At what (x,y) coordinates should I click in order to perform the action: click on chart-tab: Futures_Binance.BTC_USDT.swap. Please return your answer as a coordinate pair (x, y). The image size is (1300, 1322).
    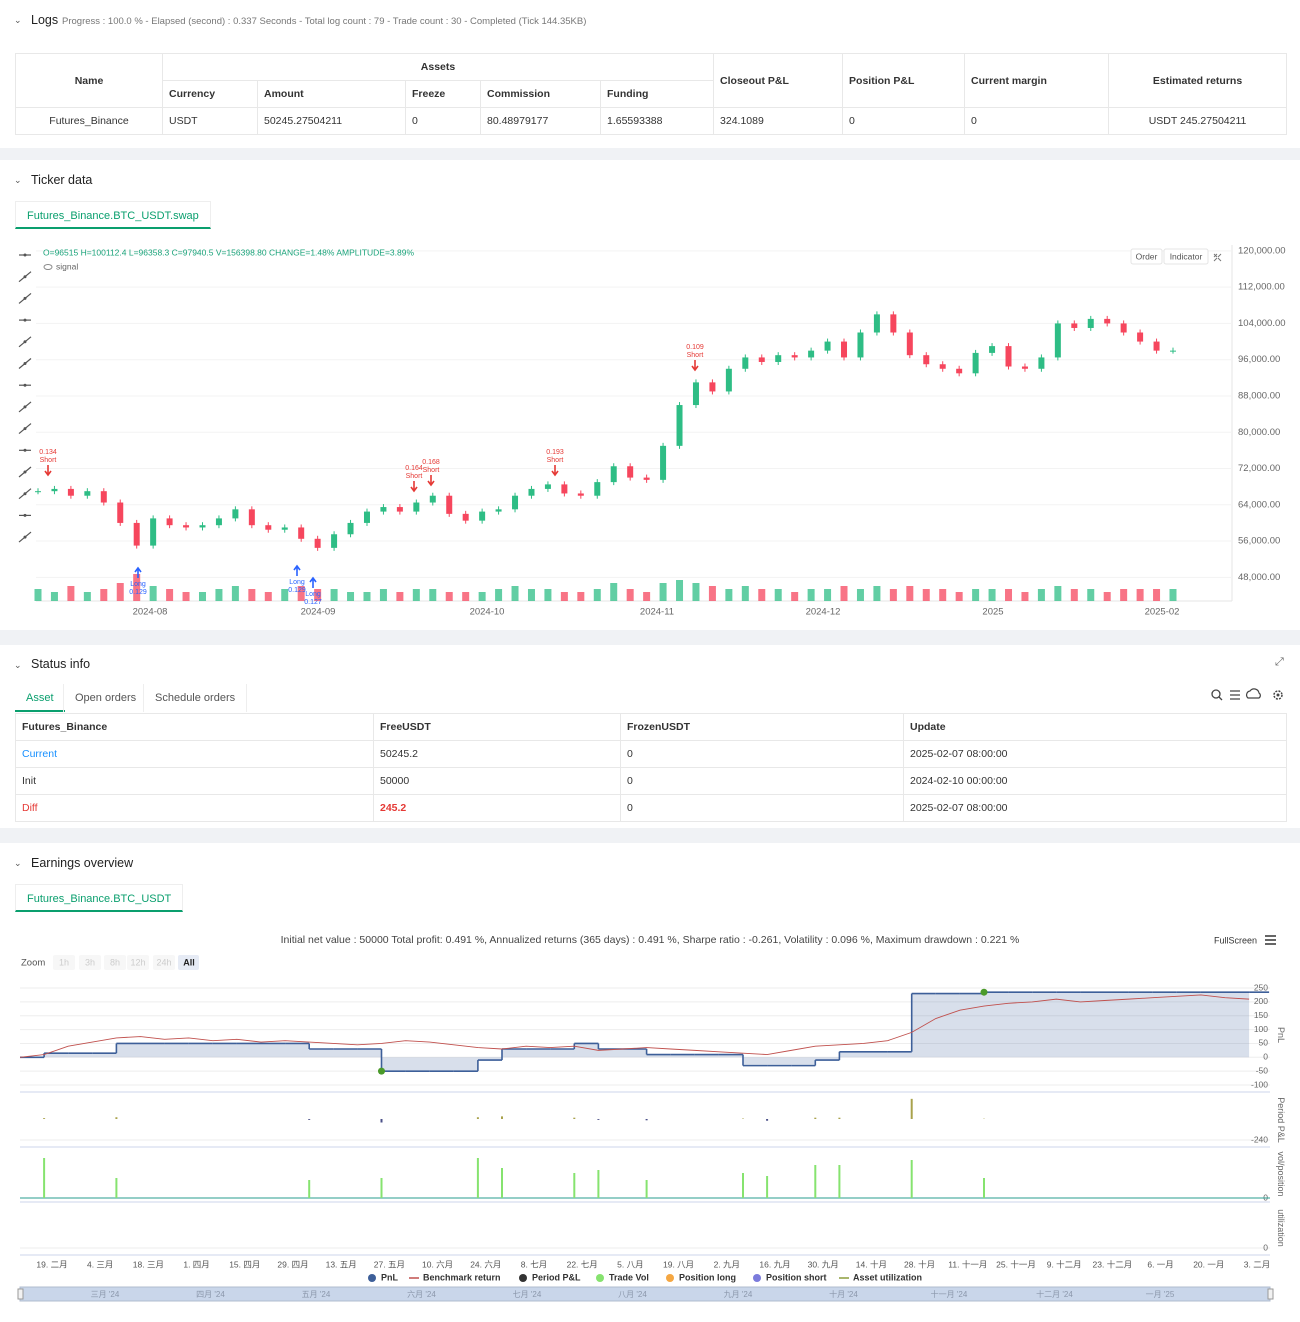
    Looking at the image, I should click on (113, 215).